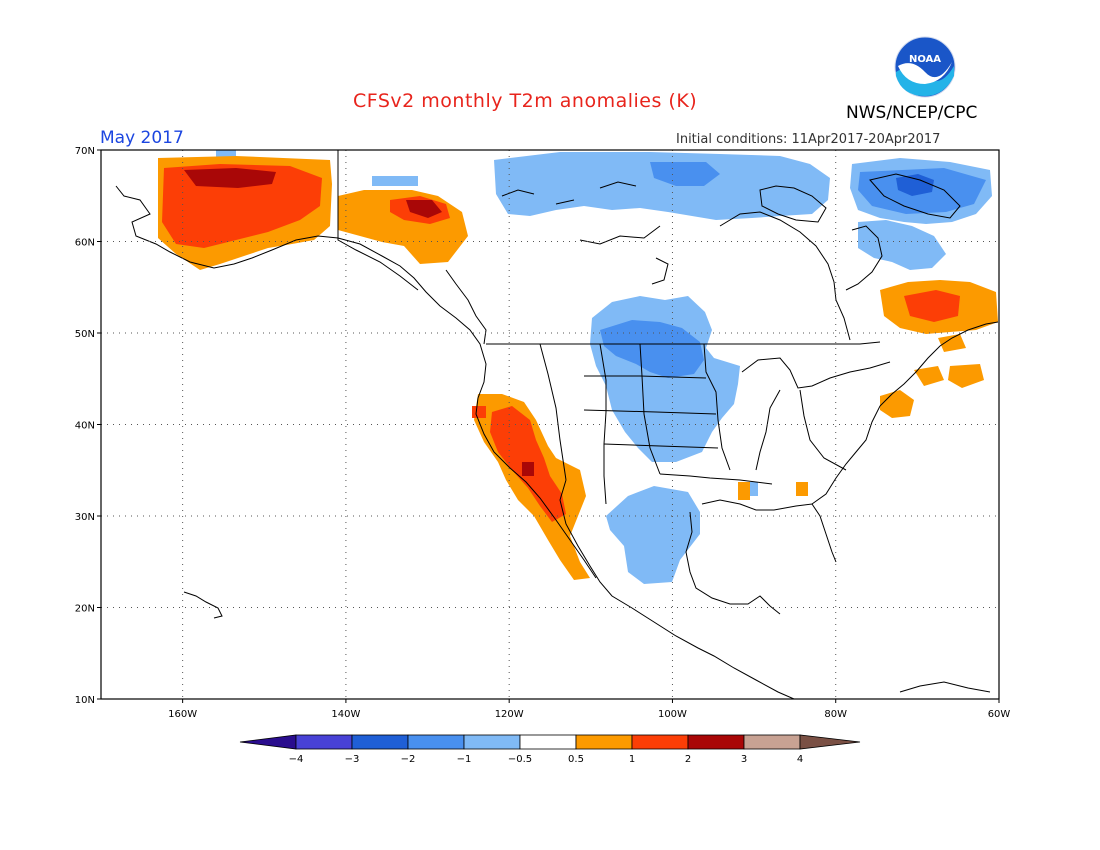  Describe the element at coordinates (352, 759) in the screenshot. I see `colorbar-label-1: −3` at that location.